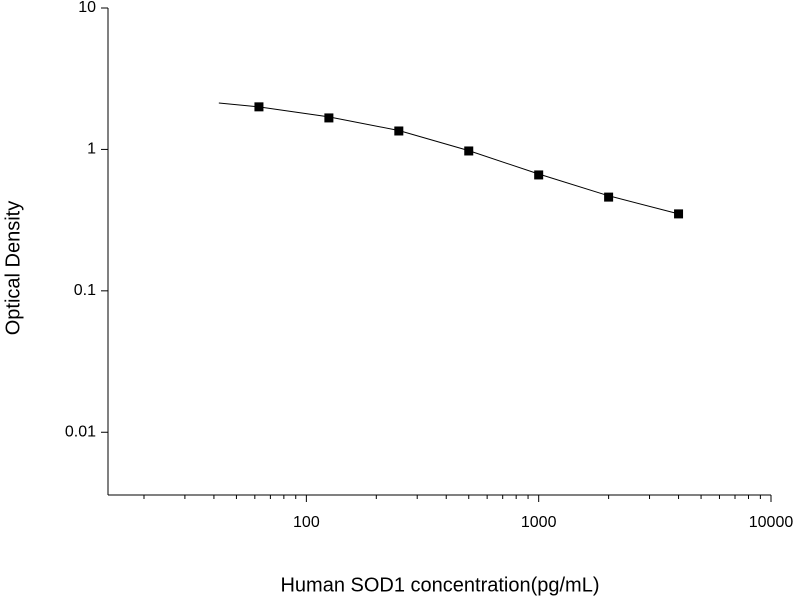  I want to click on x-tick-label: 1000, so click(539, 522).